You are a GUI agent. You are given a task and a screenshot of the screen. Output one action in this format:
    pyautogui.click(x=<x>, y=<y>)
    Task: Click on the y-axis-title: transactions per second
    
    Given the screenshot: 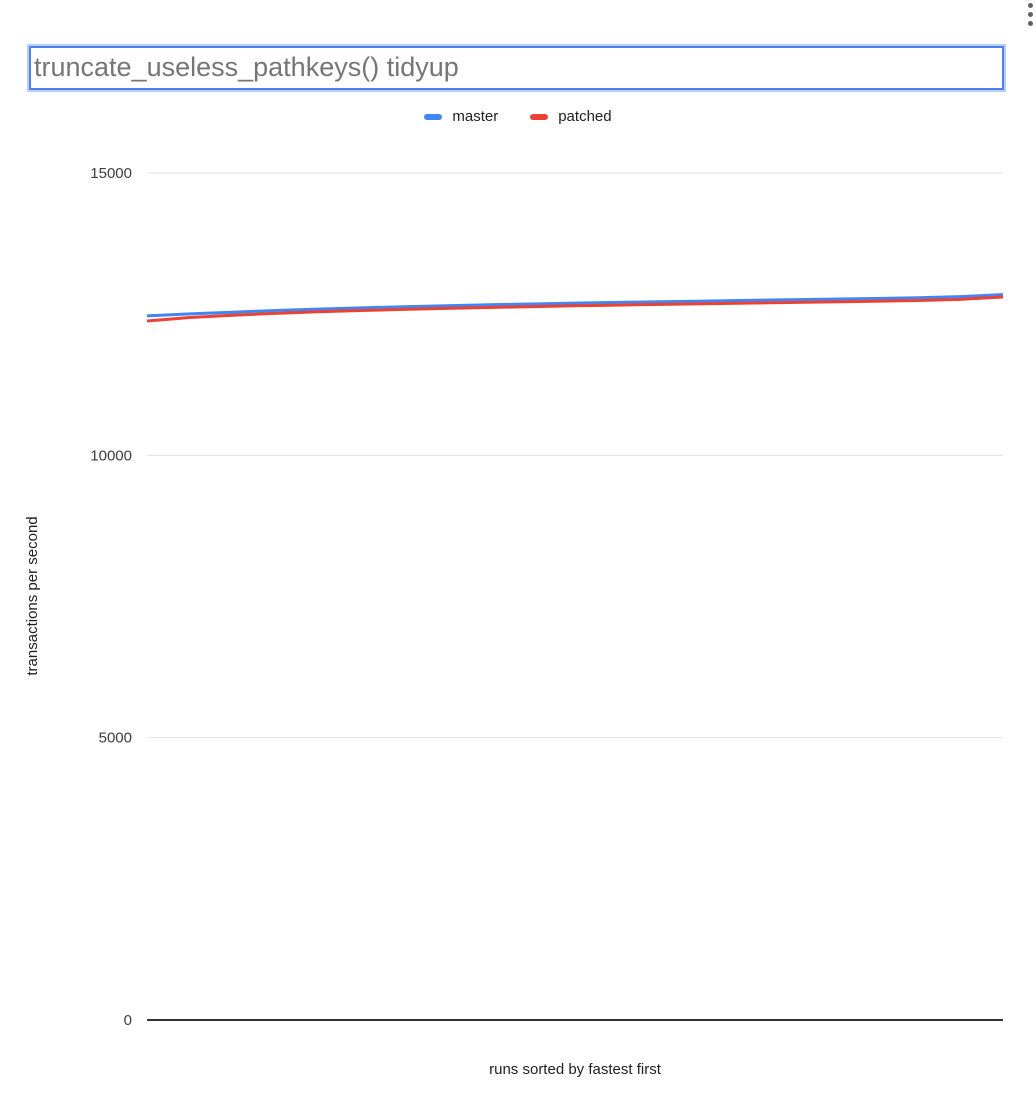 What is the action you would take?
    pyautogui.click(x=32, y=595)
    